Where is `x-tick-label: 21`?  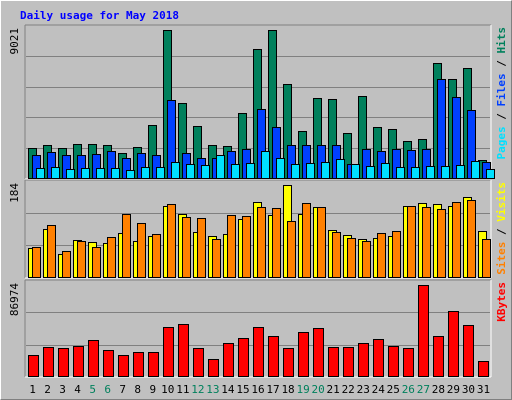
x-tick-label: 21 is located at coordinates (333, 389).